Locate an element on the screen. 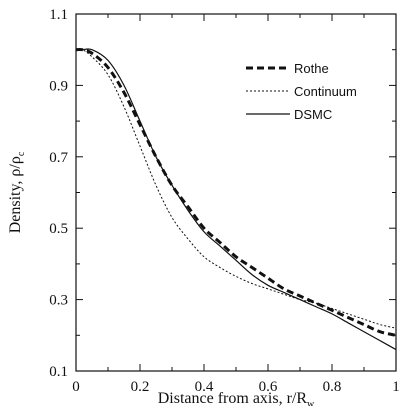  y-tick-label: 0.3 is located at coordinates (58, 301).